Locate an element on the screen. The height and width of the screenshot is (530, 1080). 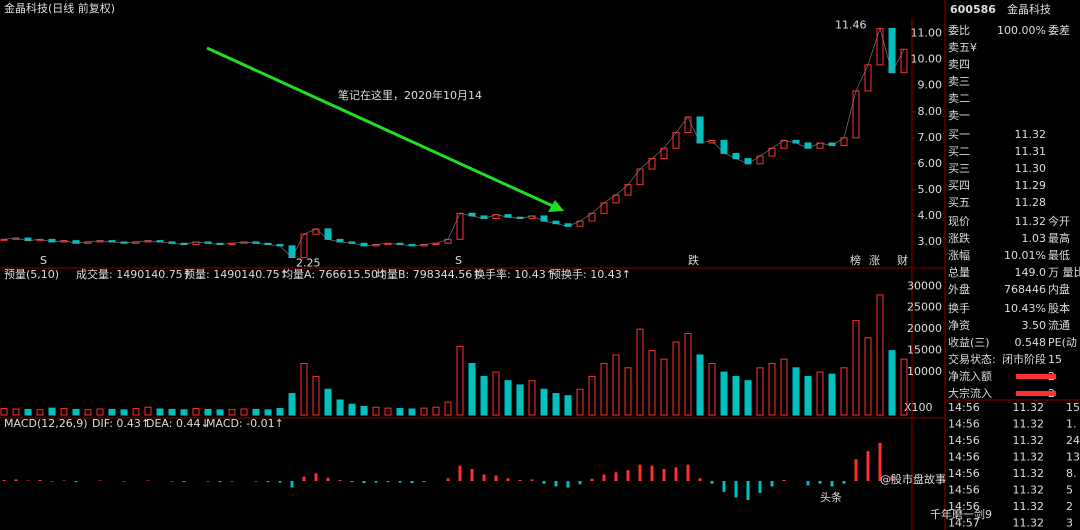
trade-volume: 15. is located at coordinates (1073, 407).